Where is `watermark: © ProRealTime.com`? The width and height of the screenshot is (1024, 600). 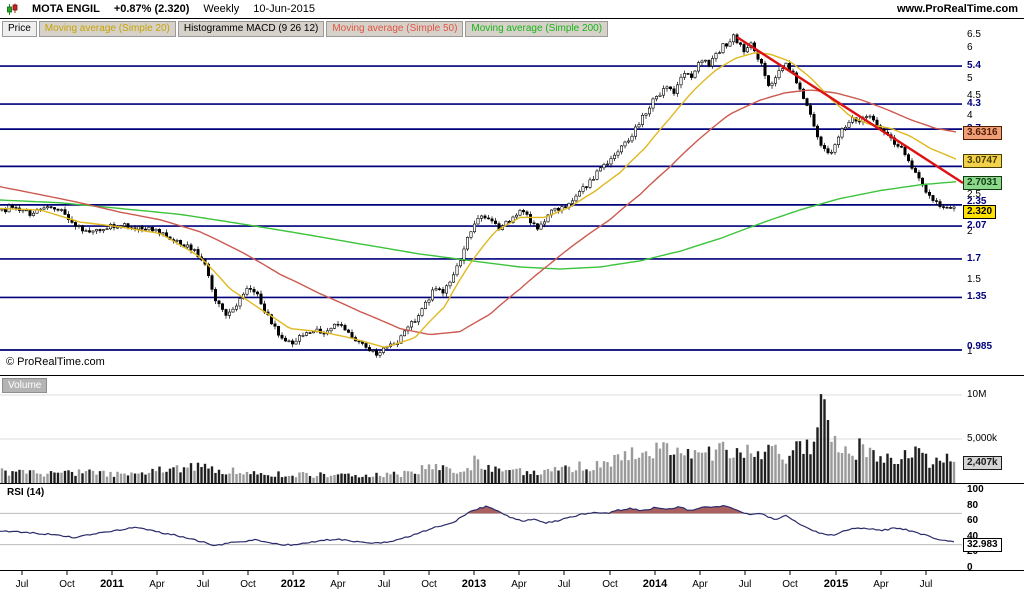 watermark: © ProRealTime.com is located at coordinates (55, 362).